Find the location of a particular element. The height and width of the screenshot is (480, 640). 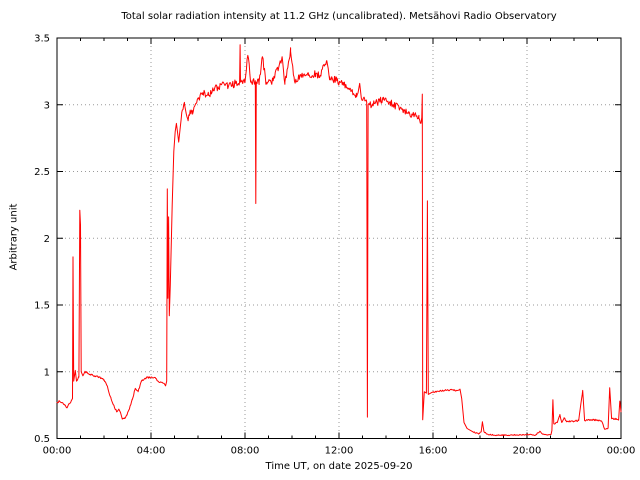

x-tick-label: 20:00 is located at coordinates (527, 451).